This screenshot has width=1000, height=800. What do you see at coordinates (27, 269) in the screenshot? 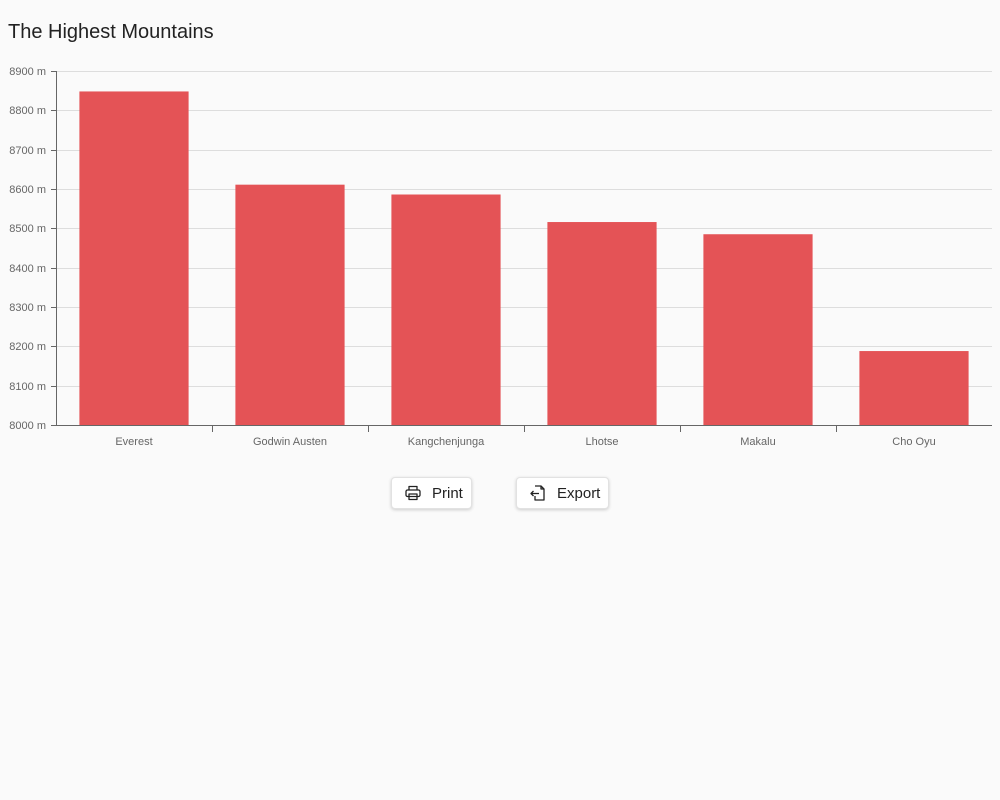
I see `y-tick-label: 8400 m` at bounding box center [27, 269].